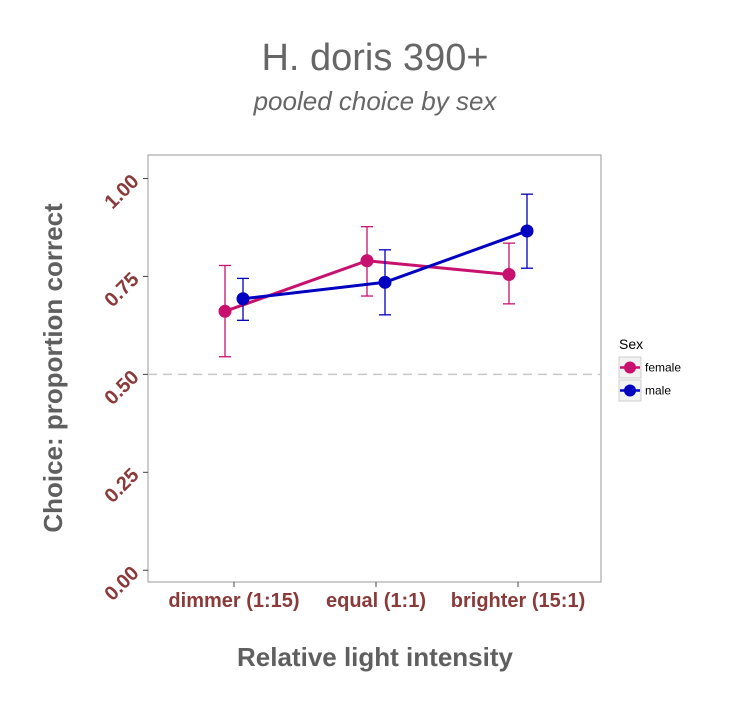 The width and height of the screenshot is (739, 707). I want to click on x-axis-title: Relative light intensity, so click(375, 657).